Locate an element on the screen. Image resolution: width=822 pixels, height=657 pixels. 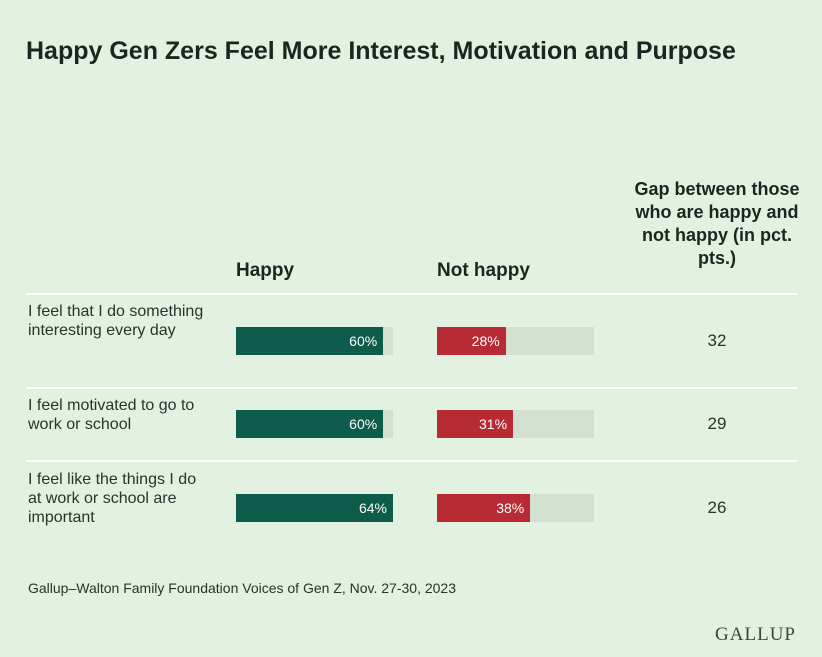
not-happy-bar: 31% is located at coordinates (475, 424).